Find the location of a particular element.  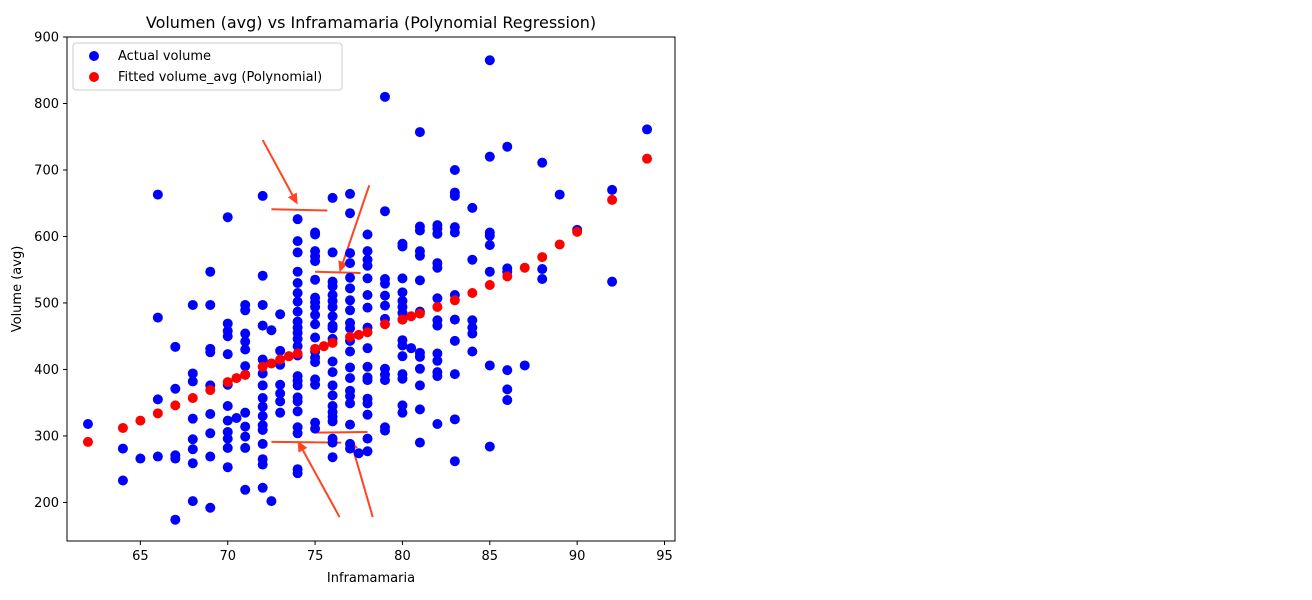

legend-marker-fitted is located at coordinates (94, 77).